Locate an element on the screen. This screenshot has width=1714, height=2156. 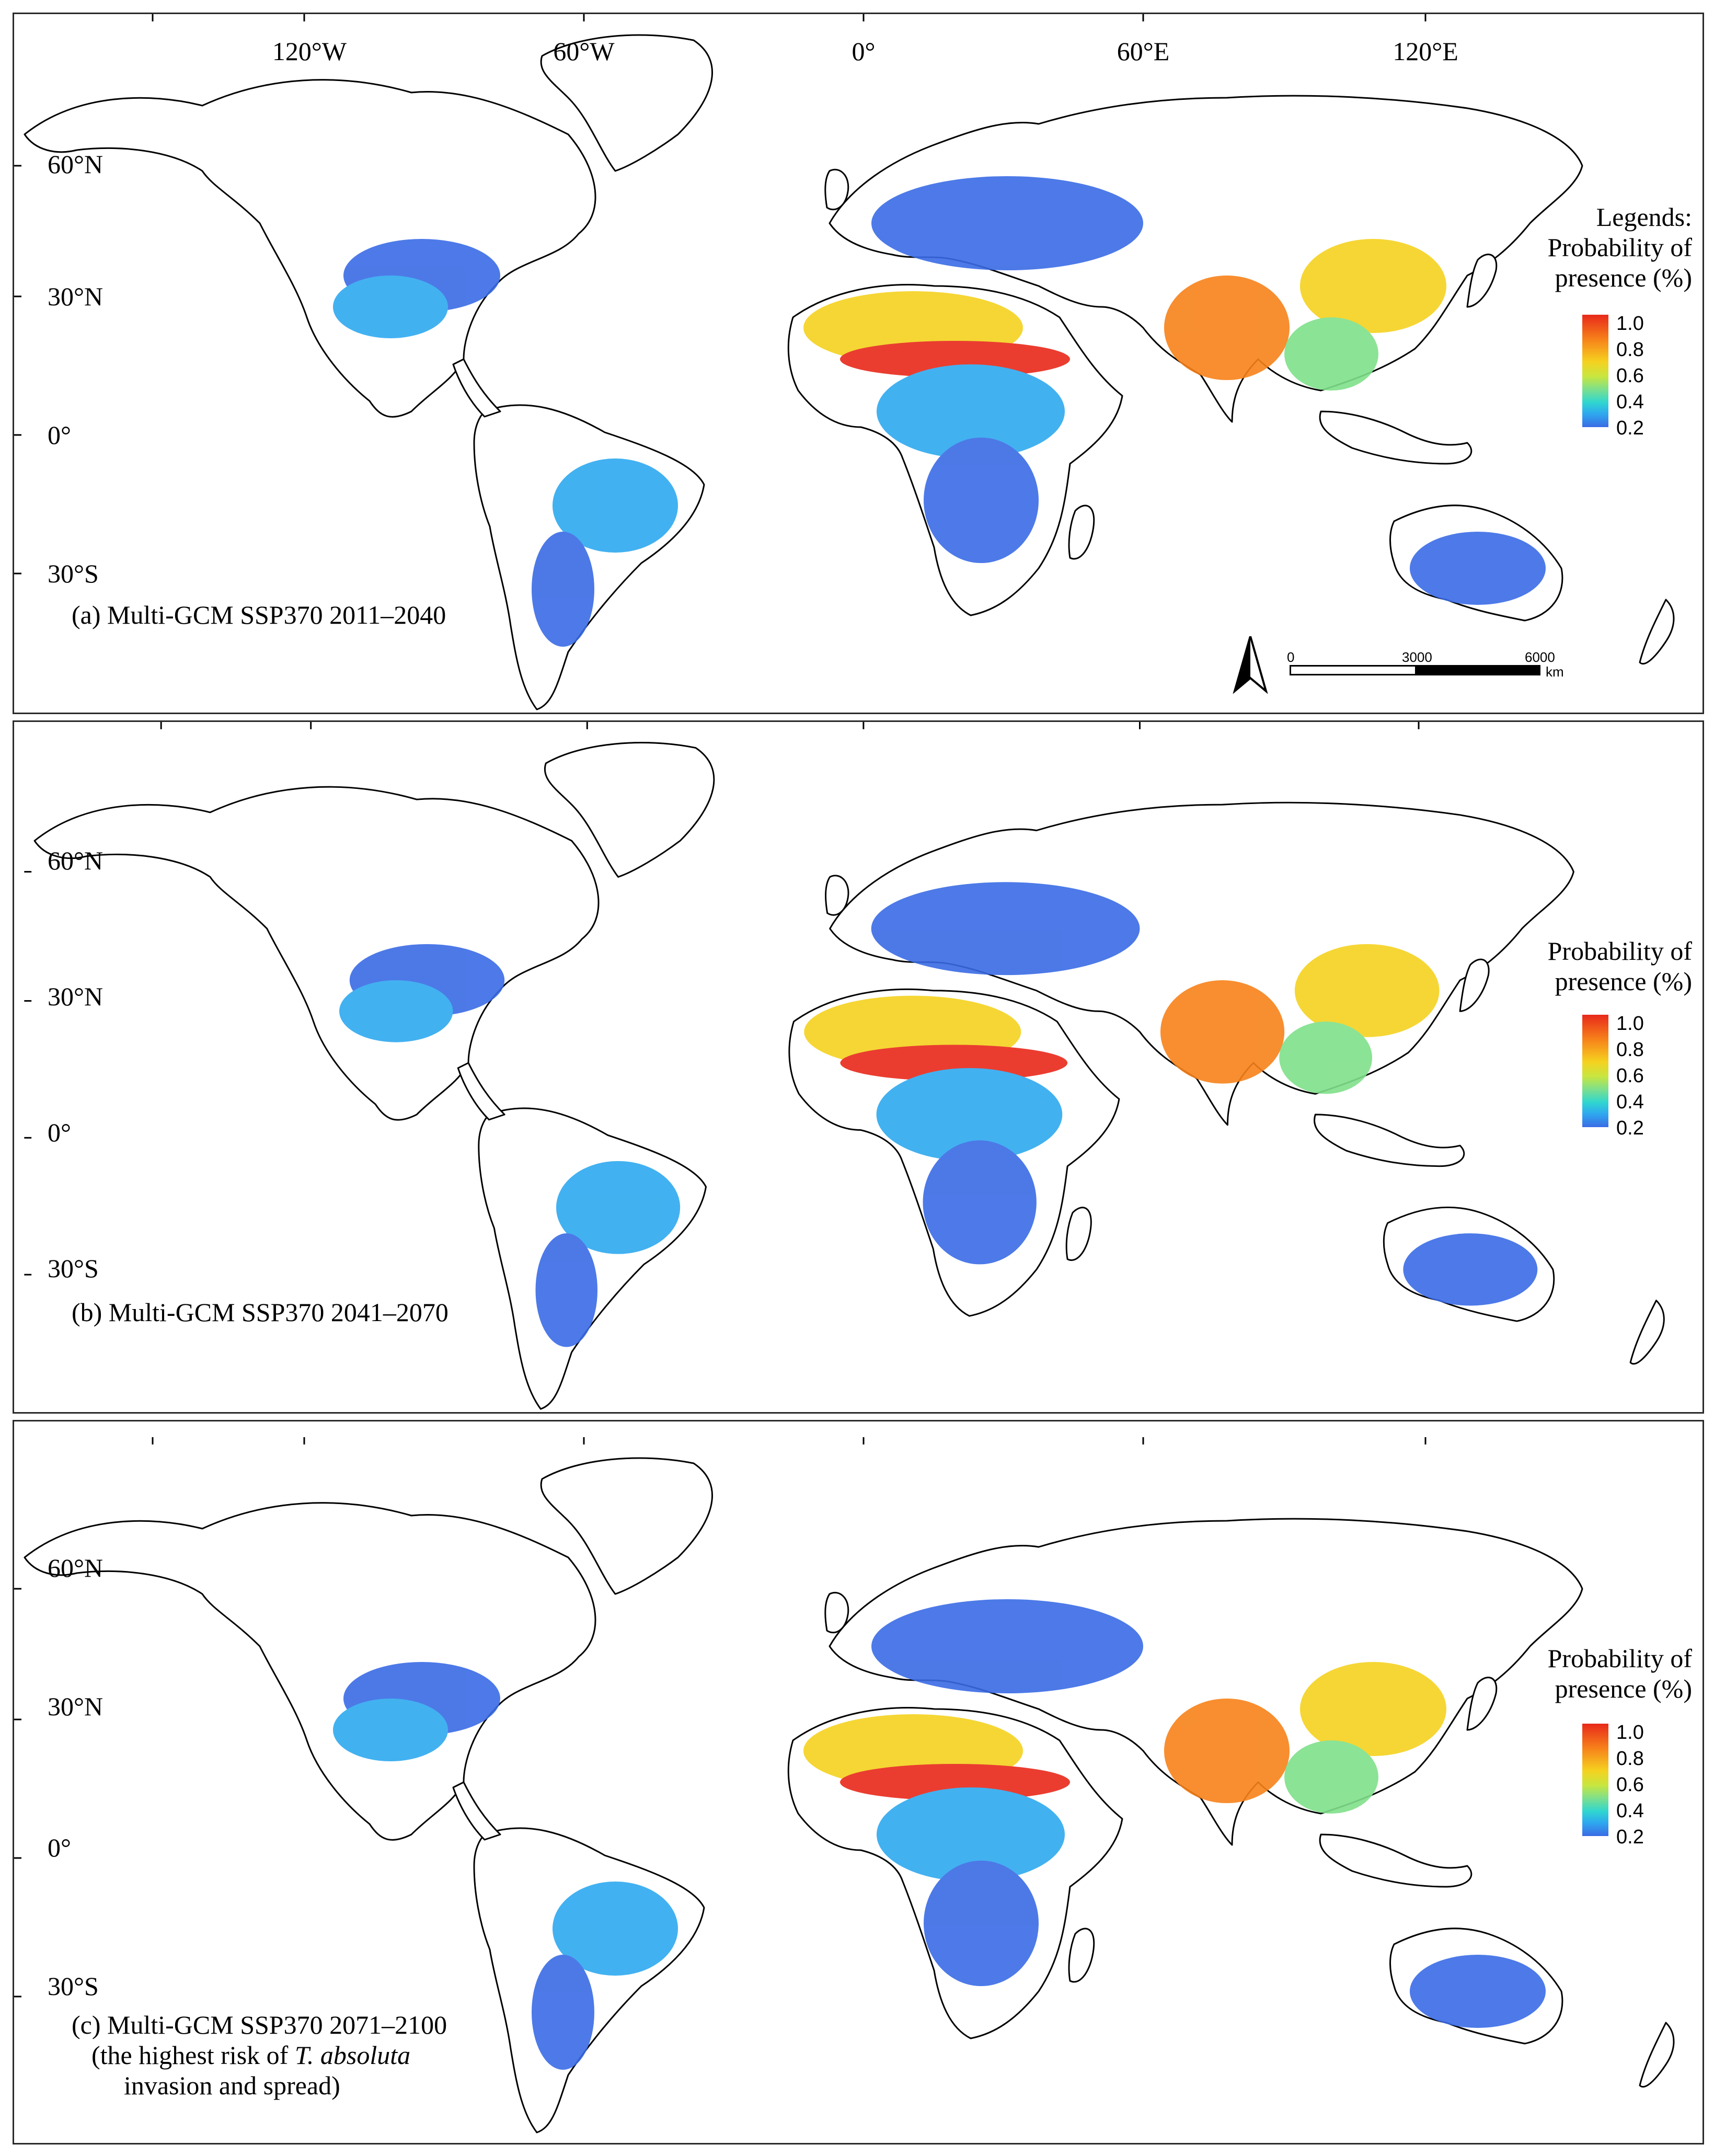
caption-text: (the highest risk of is located at coordinates (193, 2055).